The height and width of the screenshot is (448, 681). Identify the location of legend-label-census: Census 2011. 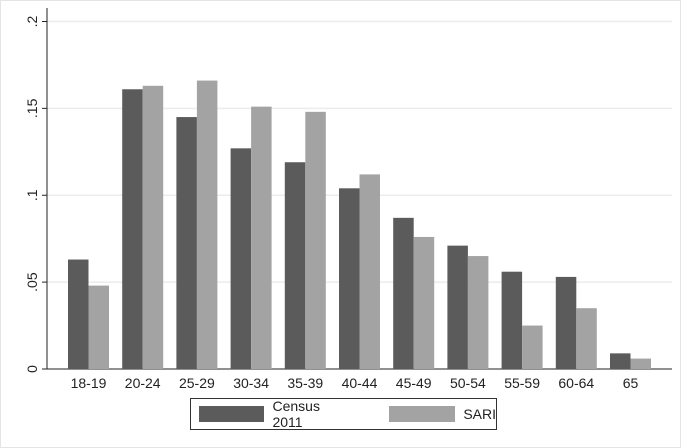
(296, 414).